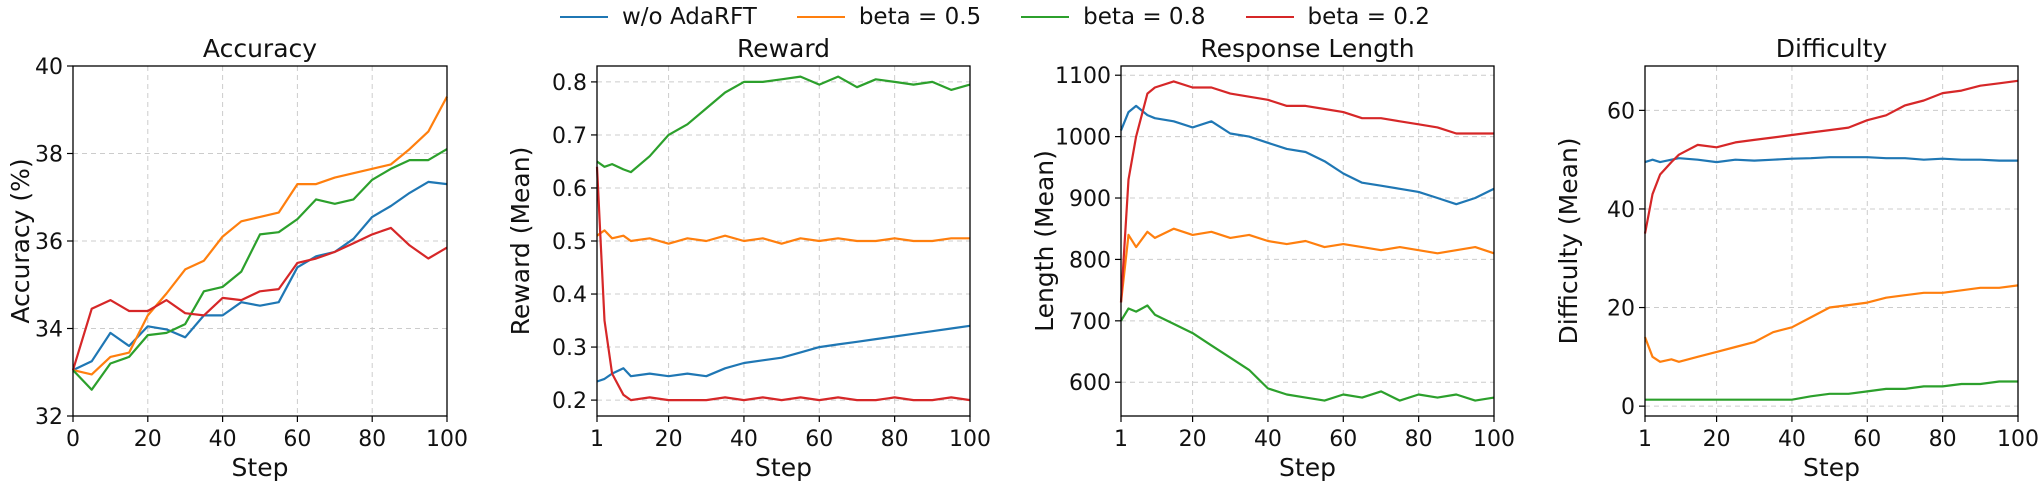 The height and width of the screenshot is (485, 2043). What do you see at coordinates (569, 136) in the screenshot?
I see `y-tick-label: 0.7` at bounding box center [569, 136].